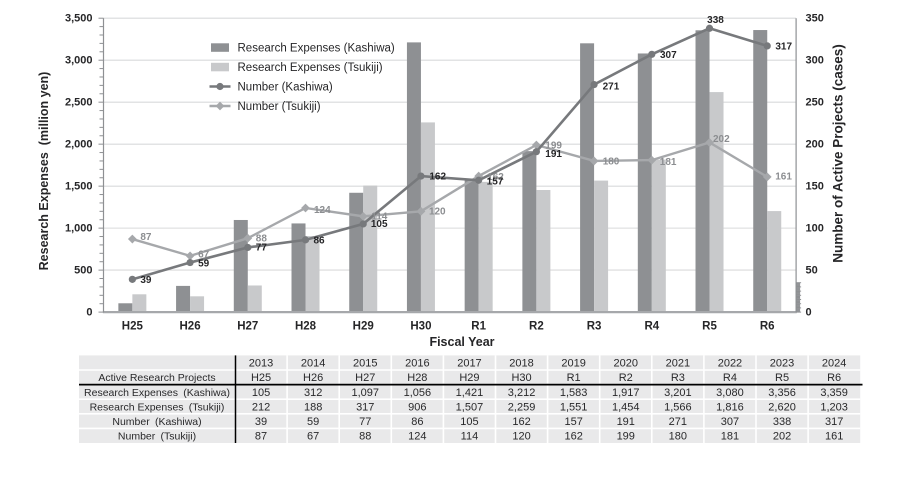 Image resolution: width=903 pixels, height=477 pixels. Describe the element at coordinates (574, 393) in the screenshot. I see `svg-text: 1,583` at that location.